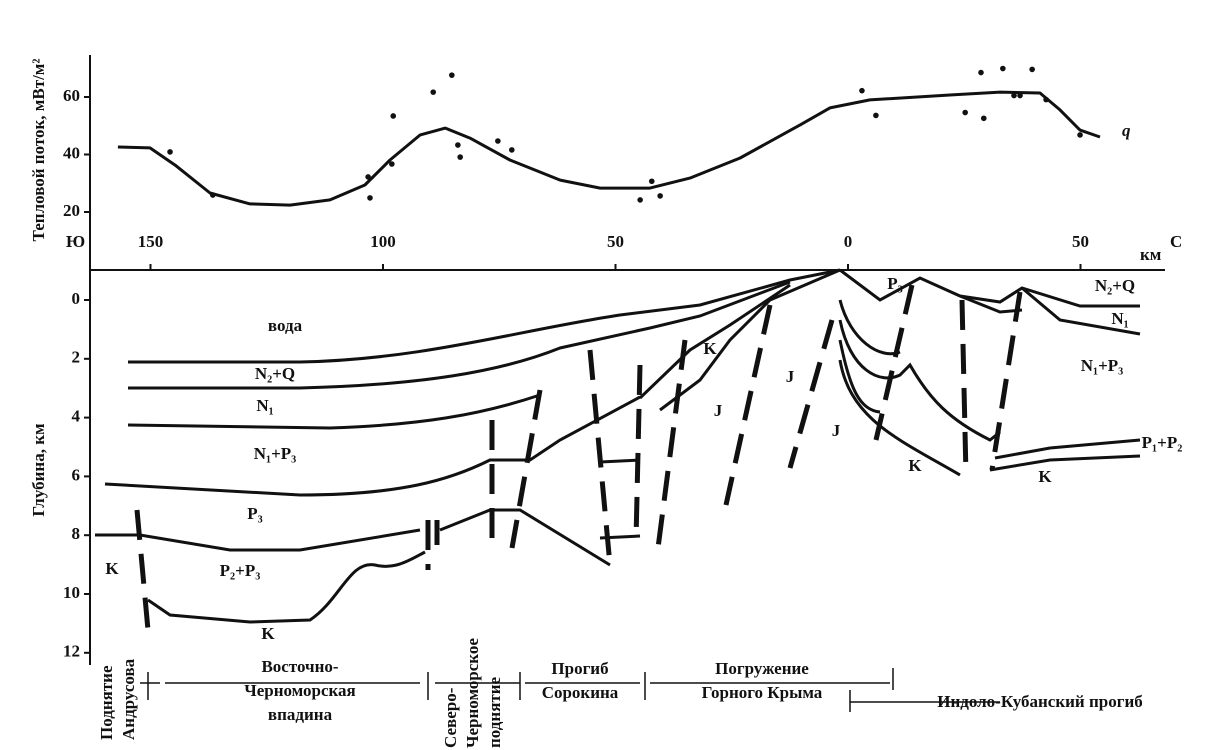 The width and height of the screenshot is (1212, 750). Describe the element at coordinates (1126, 130) in the screenshot. I see `series-label: q` at that location.